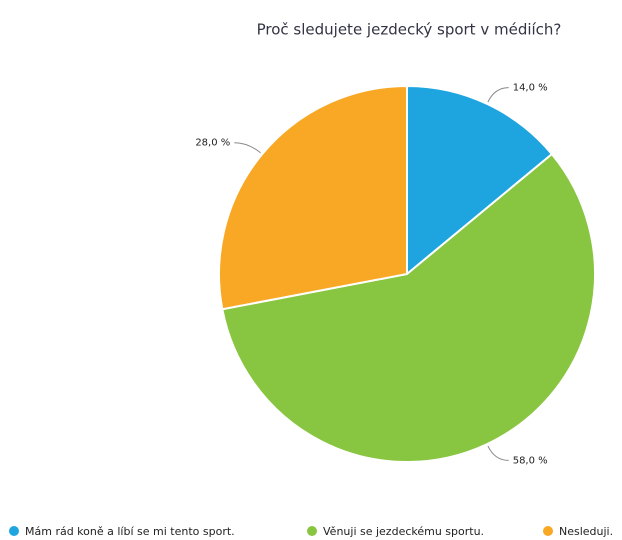 Image resolution: width=622 pixels, height=540 pixels. I want to click on legend-label: Mám rád koně a líbí se mi tento sport., so click(130, 531).